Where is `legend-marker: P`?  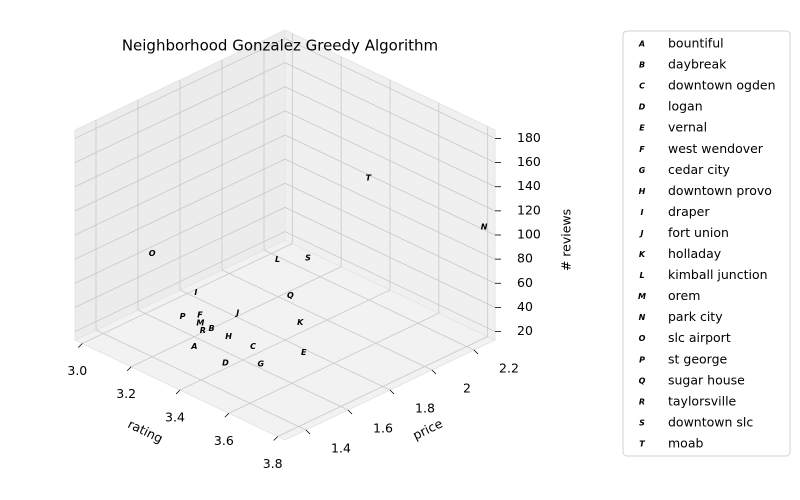
legend-marker: P is located at coordinates (642, 359).